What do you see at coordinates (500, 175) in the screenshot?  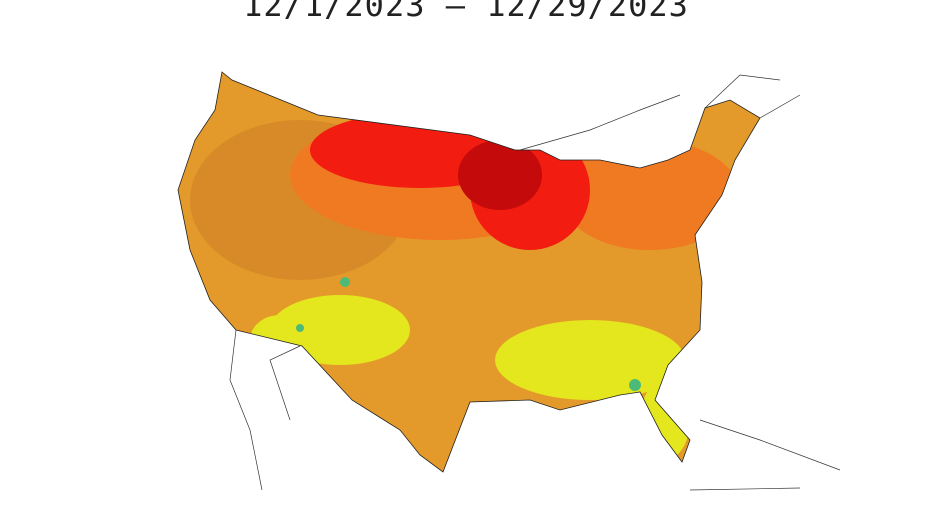 I see `hottest-region` at bounding box center [500, 175].